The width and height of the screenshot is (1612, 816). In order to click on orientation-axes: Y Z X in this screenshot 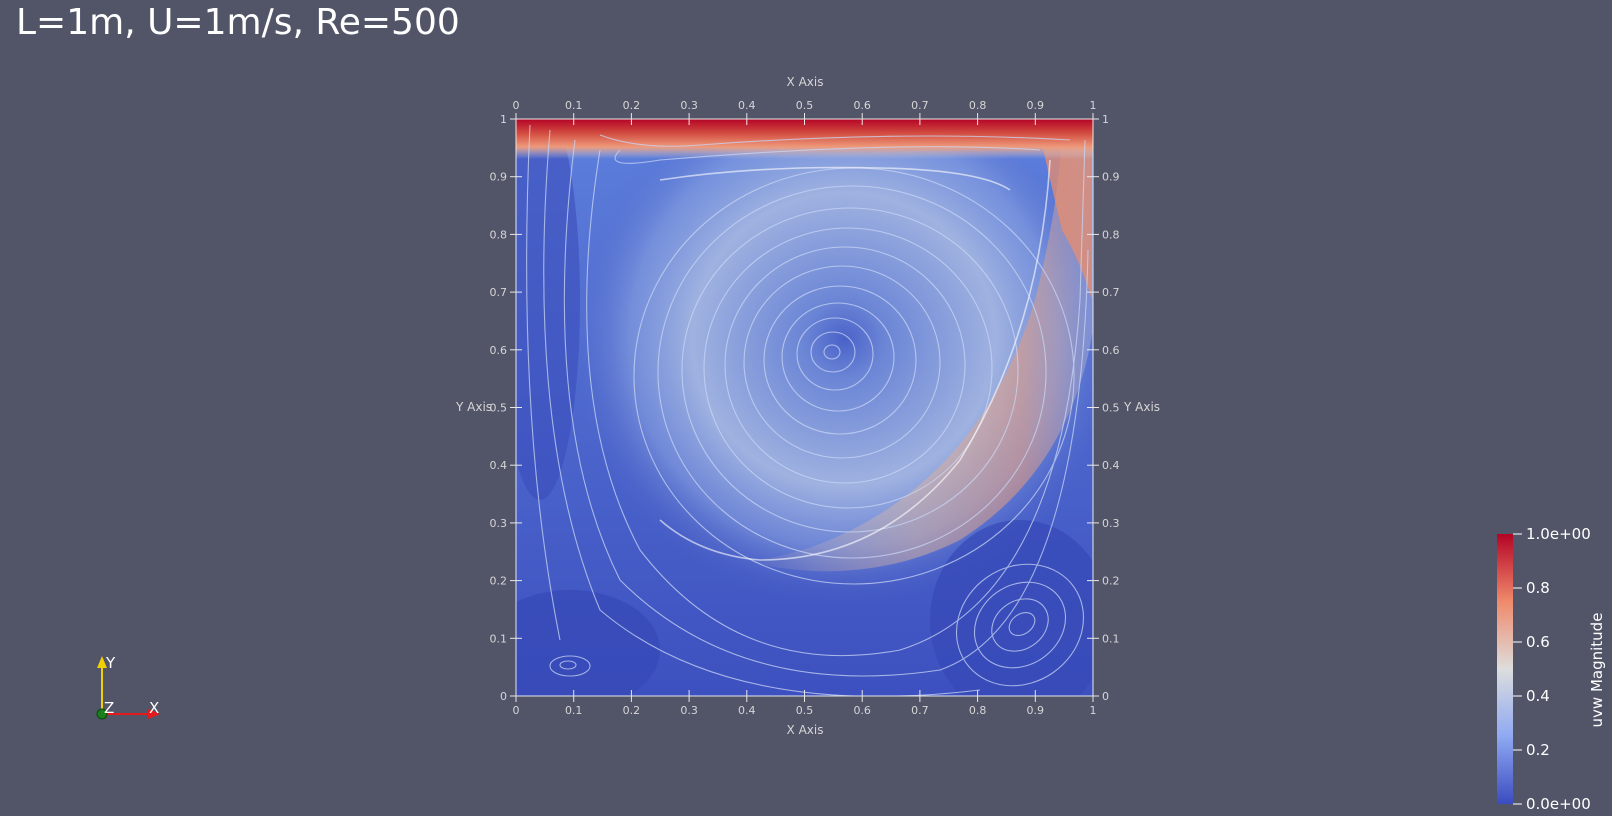, I will do `click(128, 687)`.